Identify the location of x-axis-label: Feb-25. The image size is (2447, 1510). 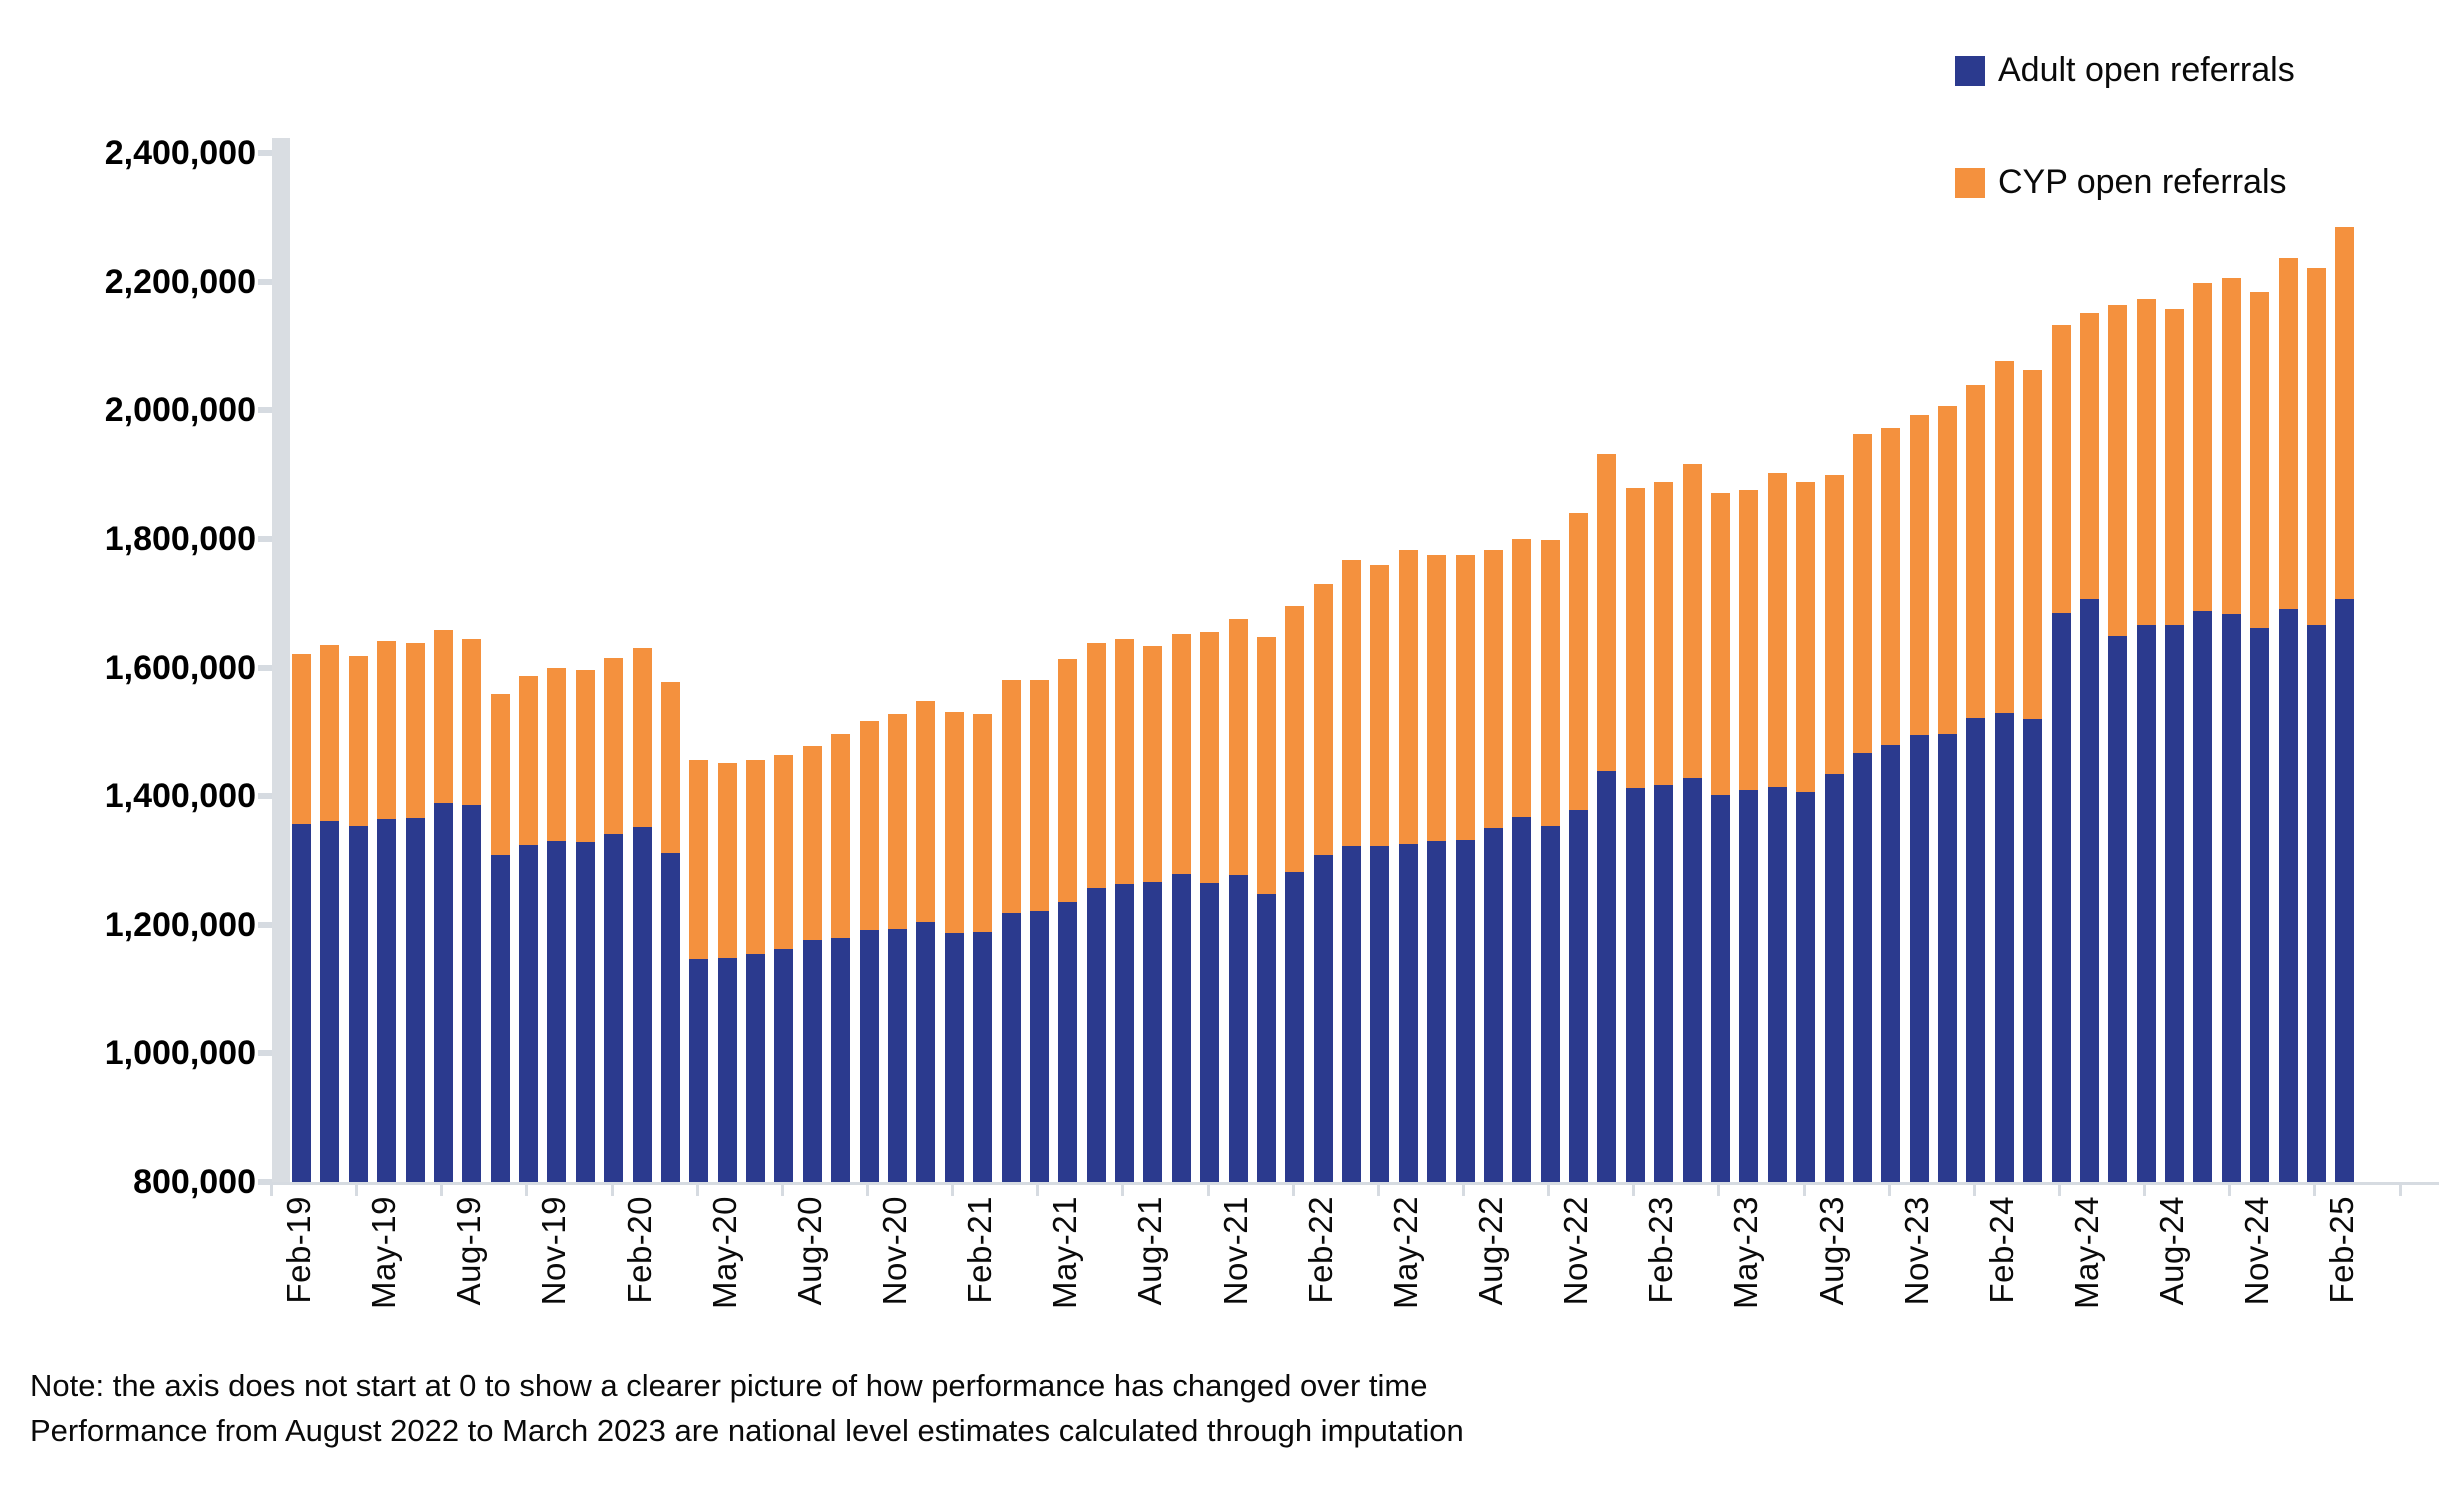
(2341, 1250).